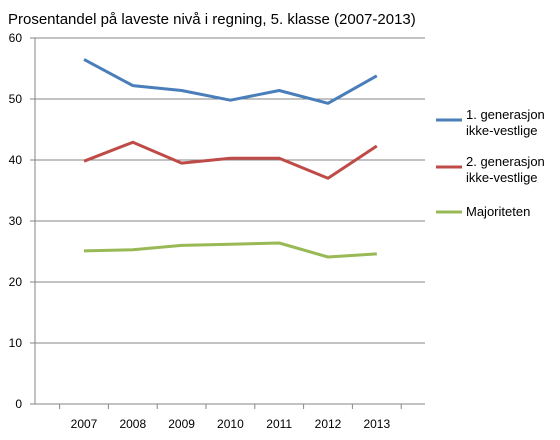  I want to click on y-tick-label: 10, so click(16, 343).